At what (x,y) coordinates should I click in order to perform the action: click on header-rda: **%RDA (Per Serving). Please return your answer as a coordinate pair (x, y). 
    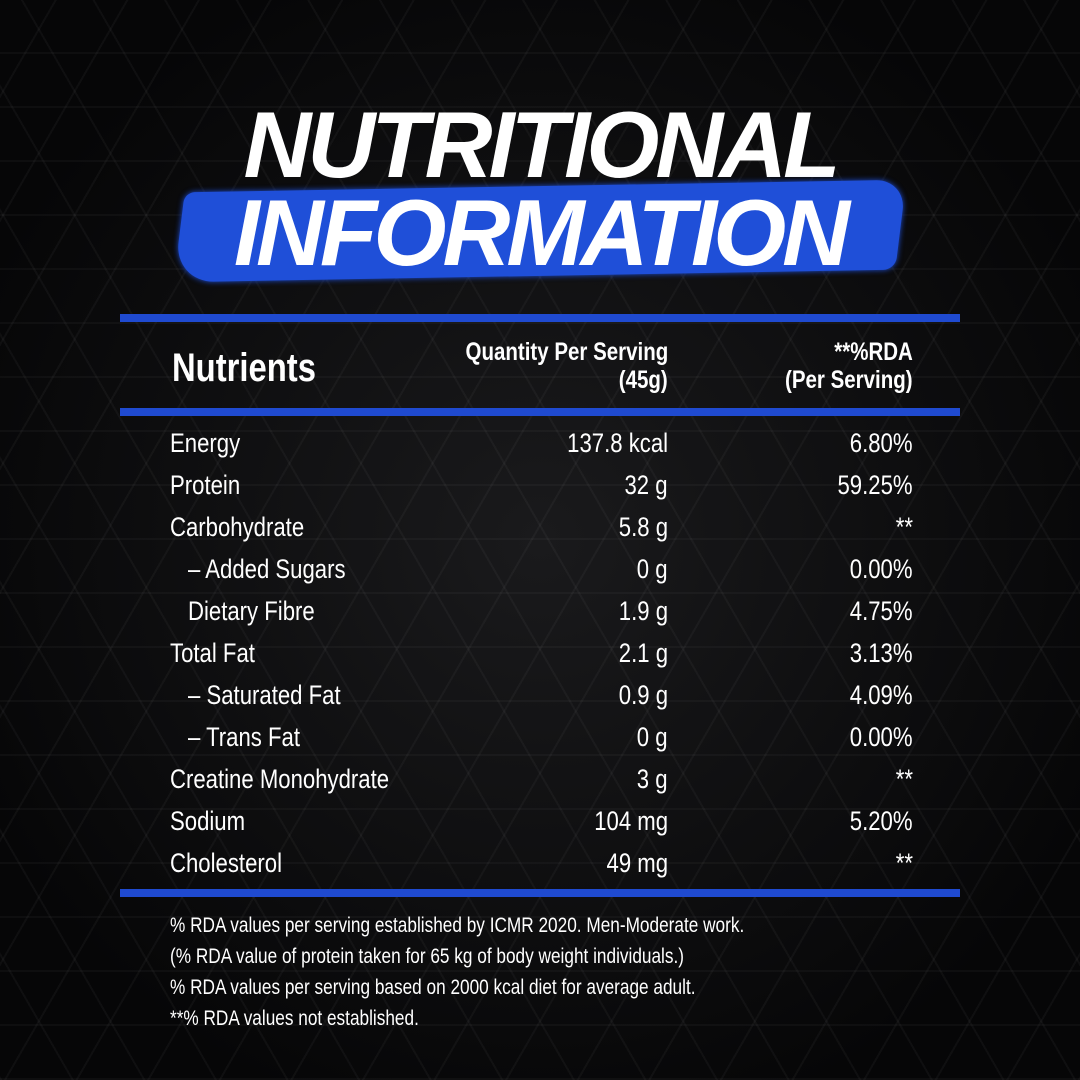
    Looking at the image, I should click on (849, 366).